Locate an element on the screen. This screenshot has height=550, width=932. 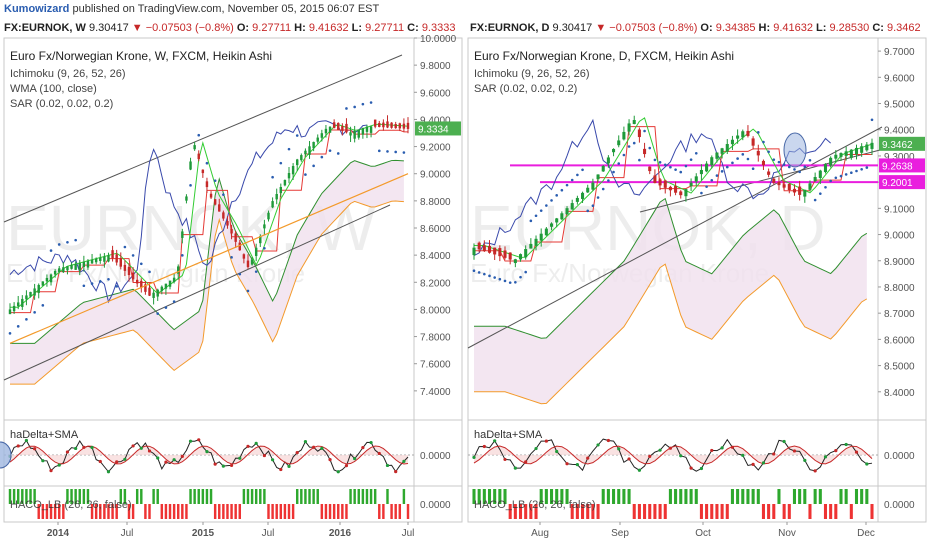
haco-tick: 0.0000 is located at coordinates (899, 505).